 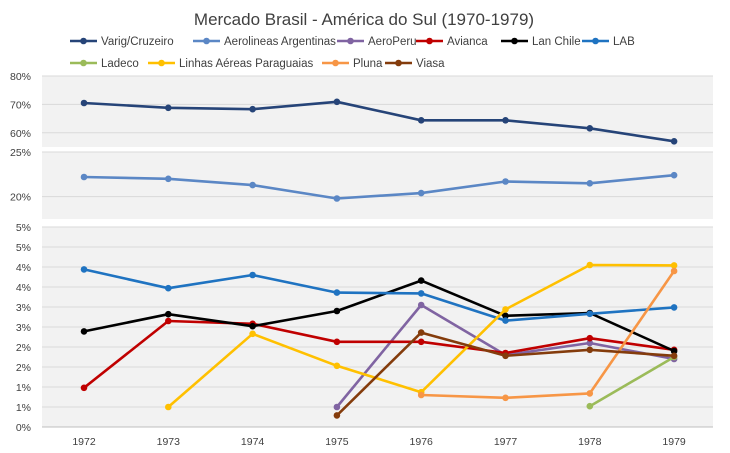 I want to click on legend-label: Viasa, so click(x=430, y=64).